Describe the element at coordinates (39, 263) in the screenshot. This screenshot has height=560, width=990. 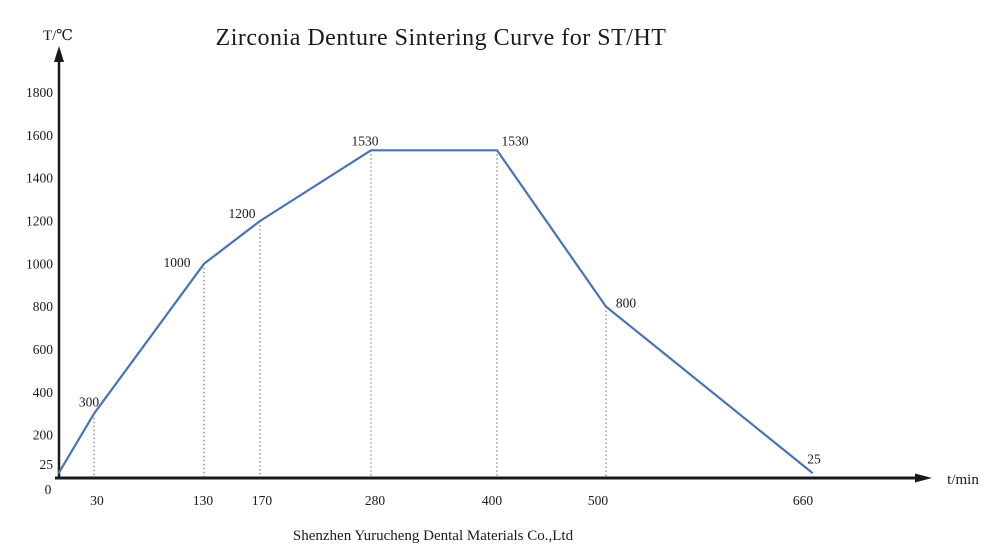
I see `y-tick-label: 1000` at that location.